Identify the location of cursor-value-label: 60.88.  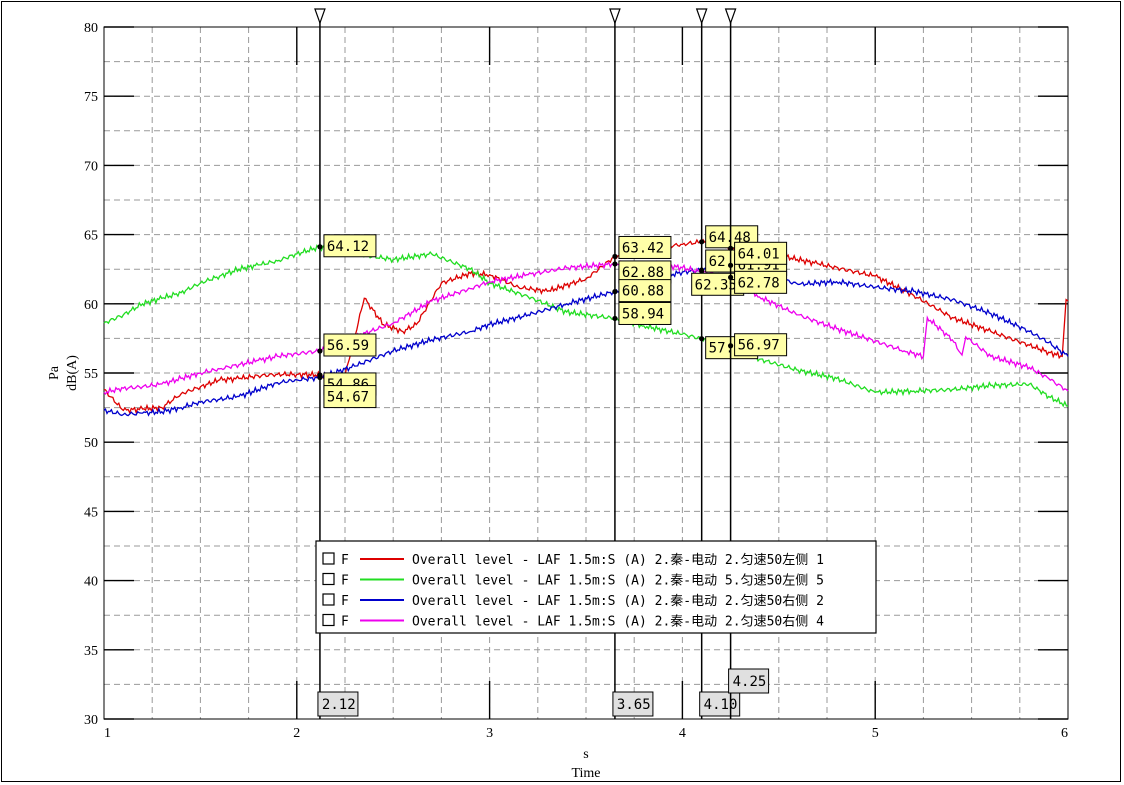
(643, 292).